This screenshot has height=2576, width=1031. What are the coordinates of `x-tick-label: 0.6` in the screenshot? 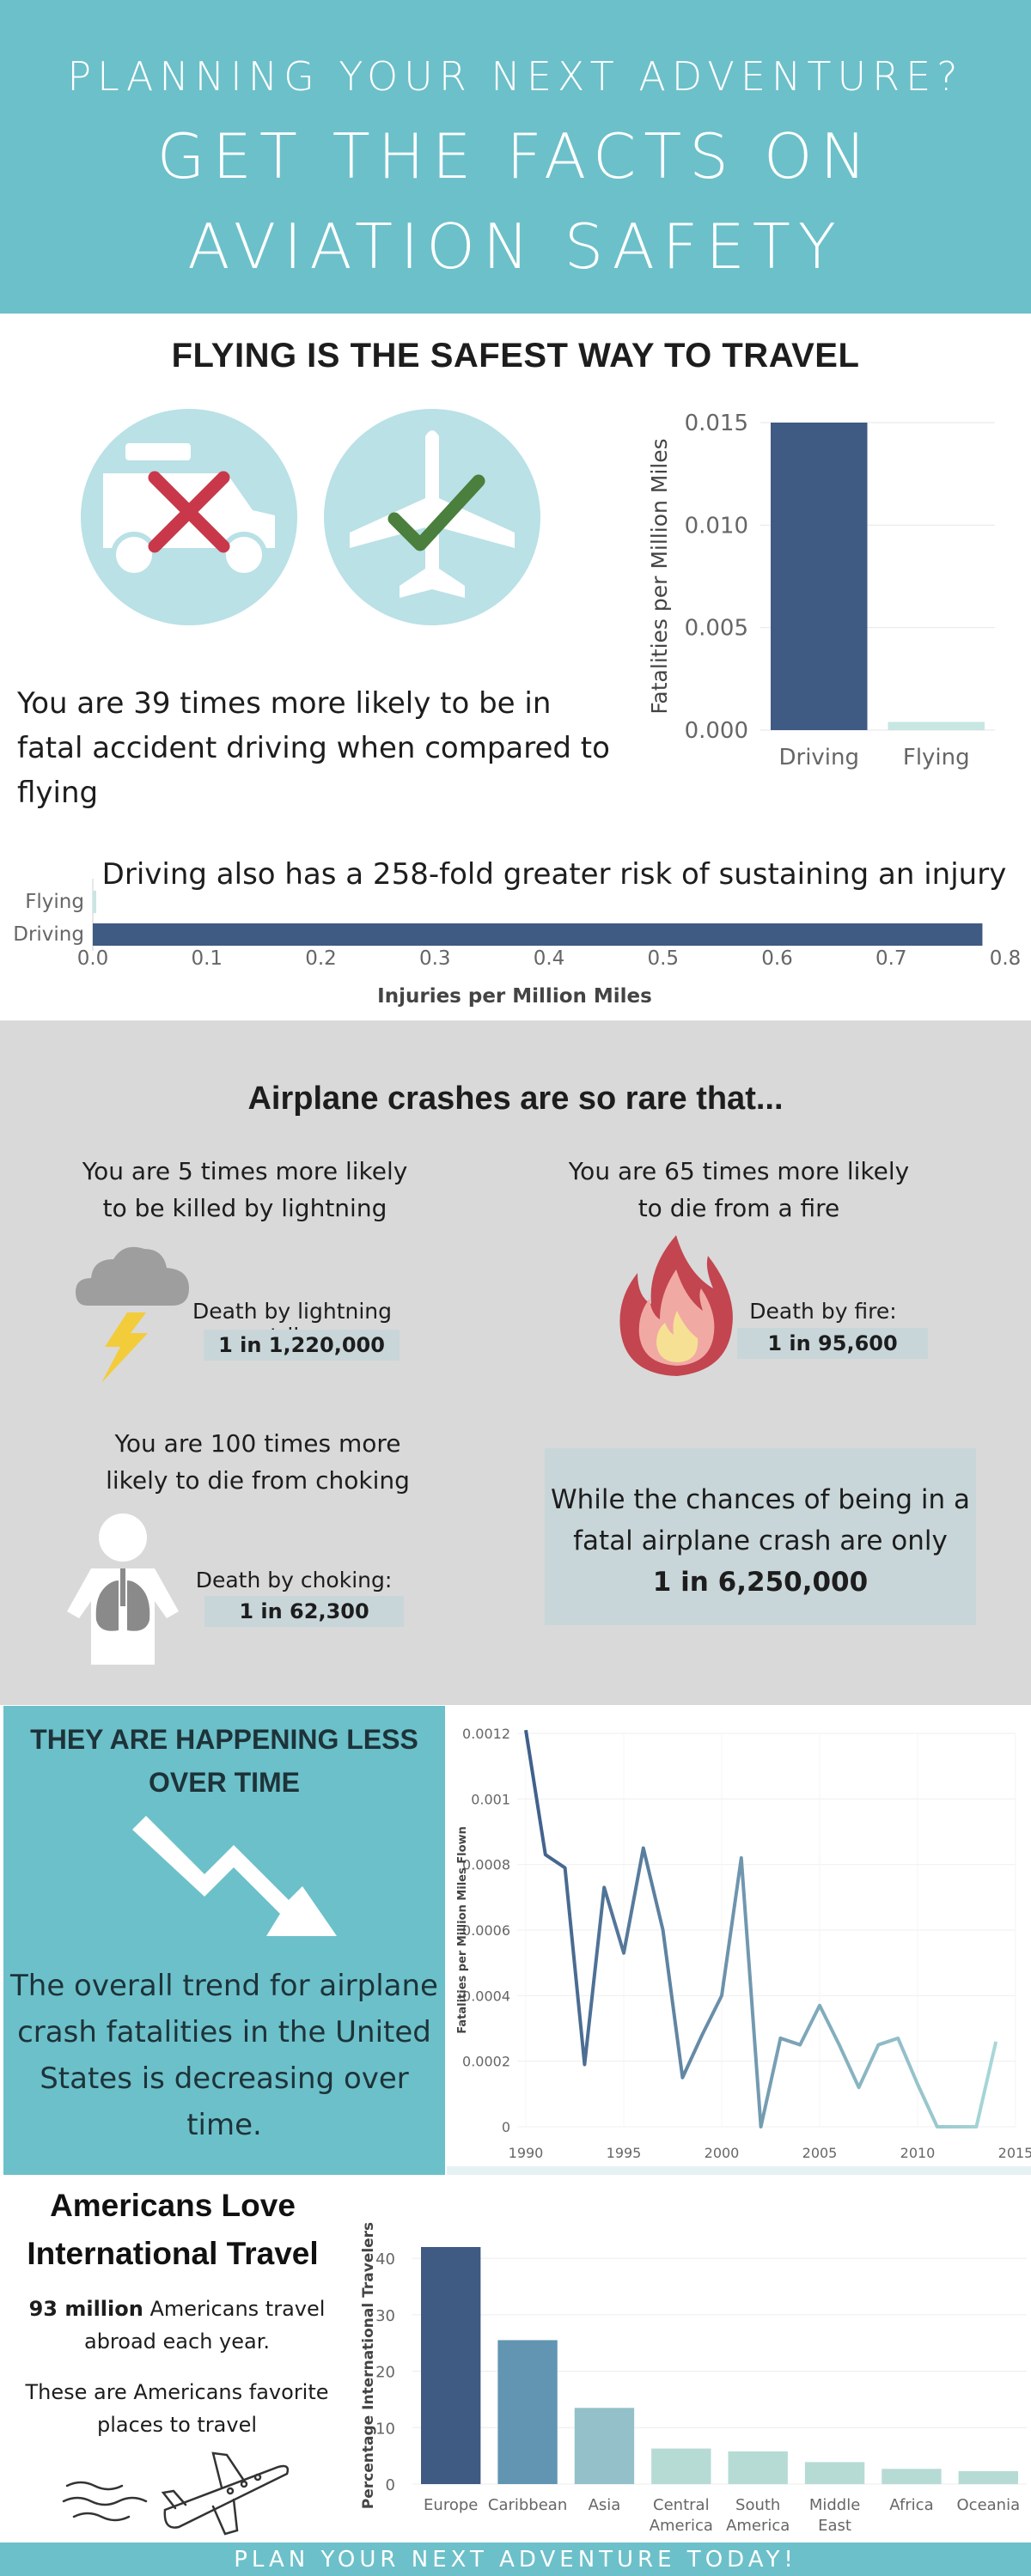 It's located at (777, 958).